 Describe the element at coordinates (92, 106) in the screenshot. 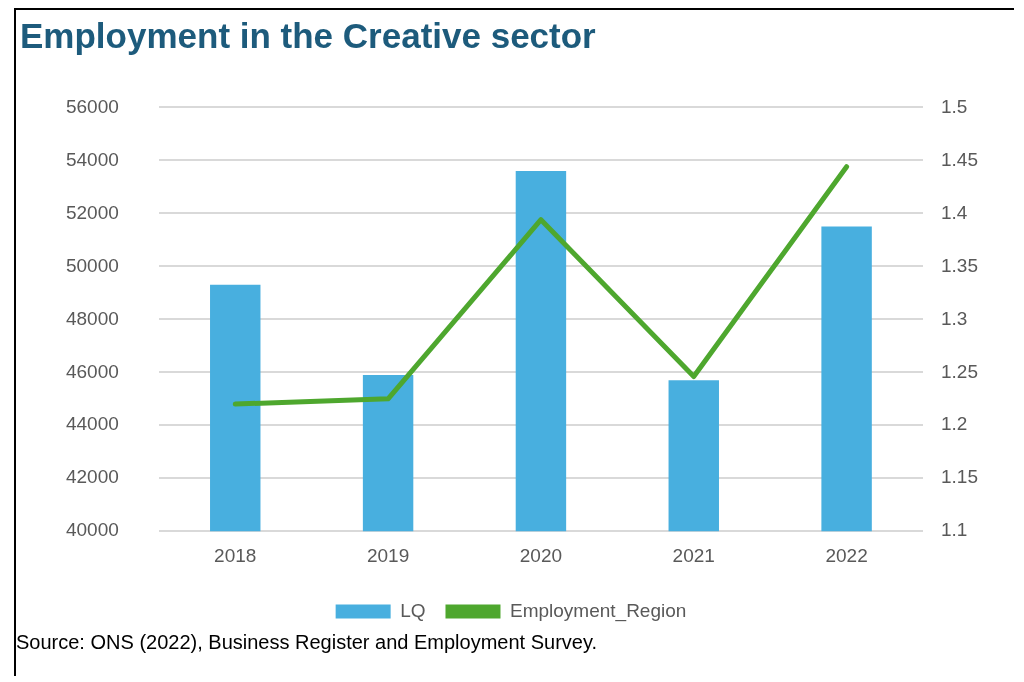

I see `y-tick-label: 56000` at that location.